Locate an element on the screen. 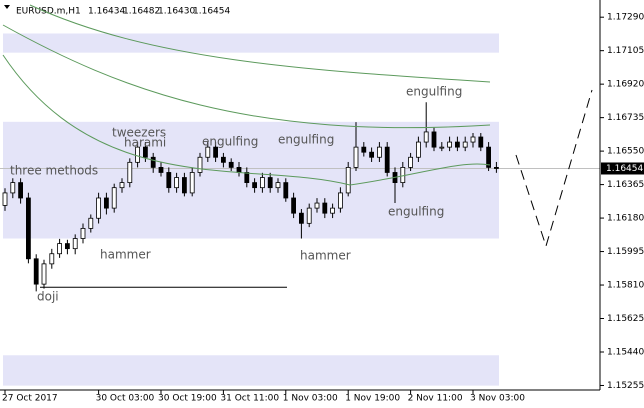 The height and width of the screenshot is (408, 644). y-tick-label: 1.17105 is located at coordinates (625, 51).